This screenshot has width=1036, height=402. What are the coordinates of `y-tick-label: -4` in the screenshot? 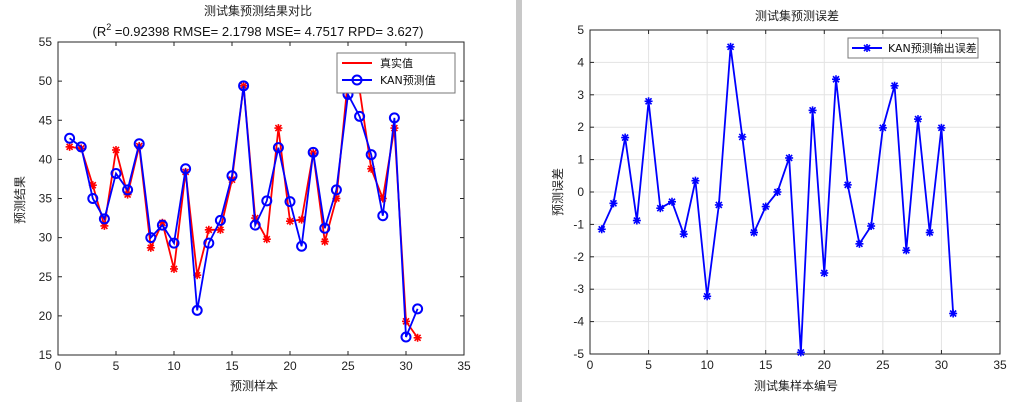 It's located at (578, 322).